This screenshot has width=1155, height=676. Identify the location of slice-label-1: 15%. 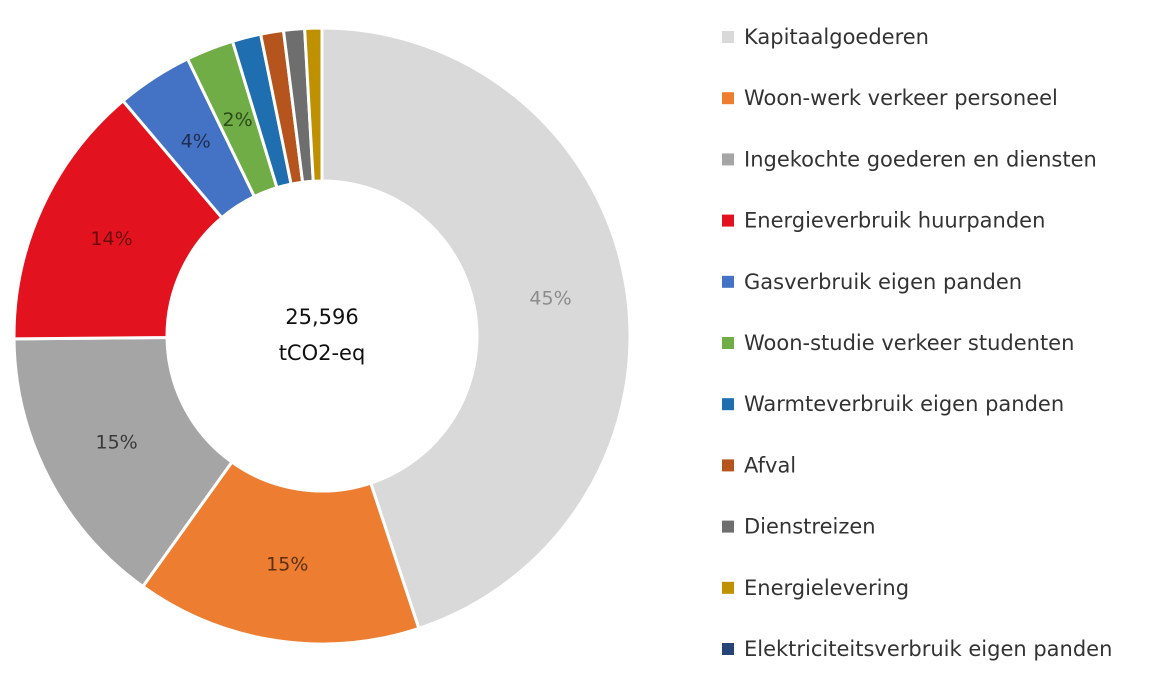
(287, 564).